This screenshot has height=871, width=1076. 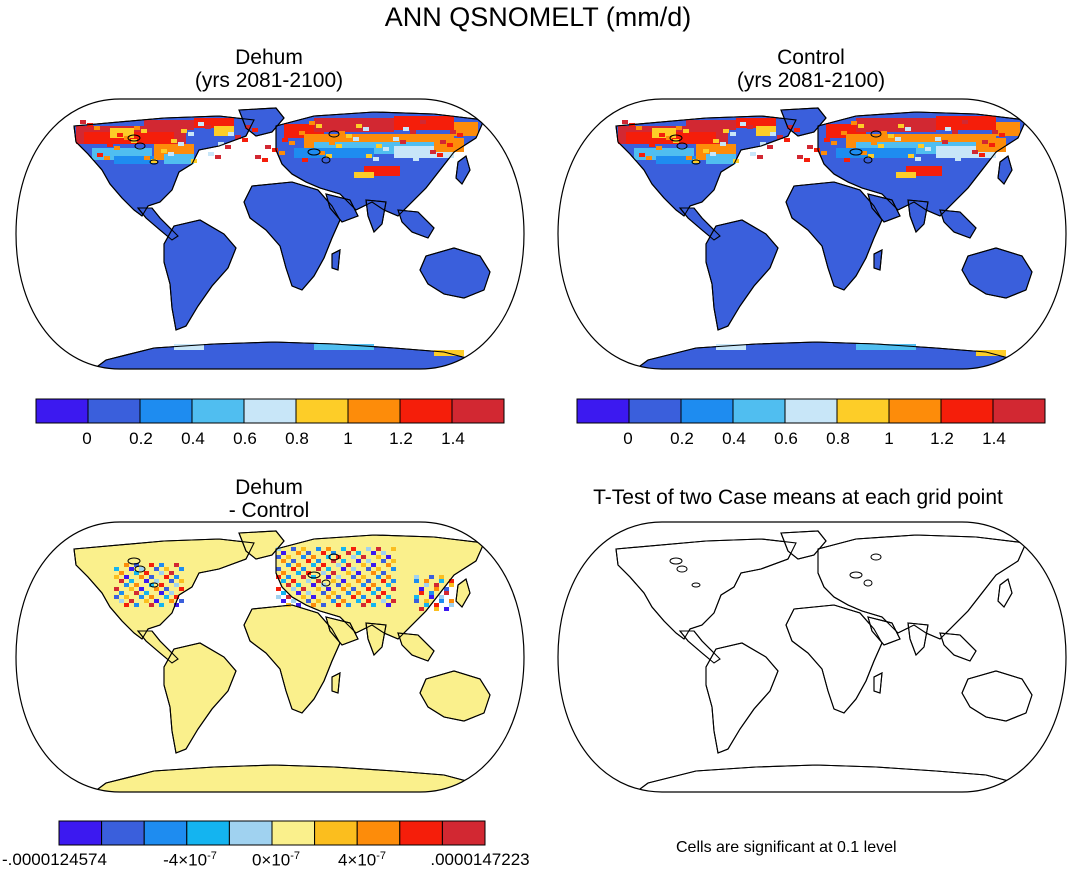 What do you see at coordinates (270, 657) in the screenshot?
I see `map-diff` at bounding box center [270, 657].